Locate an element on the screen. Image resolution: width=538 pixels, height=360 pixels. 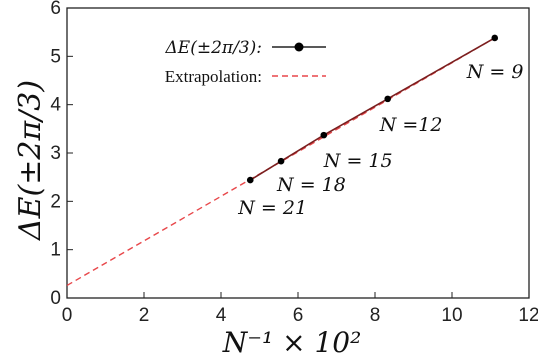
legend: ΔE(±2π/3): Extrapolation: is located at coordinates (245, 62).